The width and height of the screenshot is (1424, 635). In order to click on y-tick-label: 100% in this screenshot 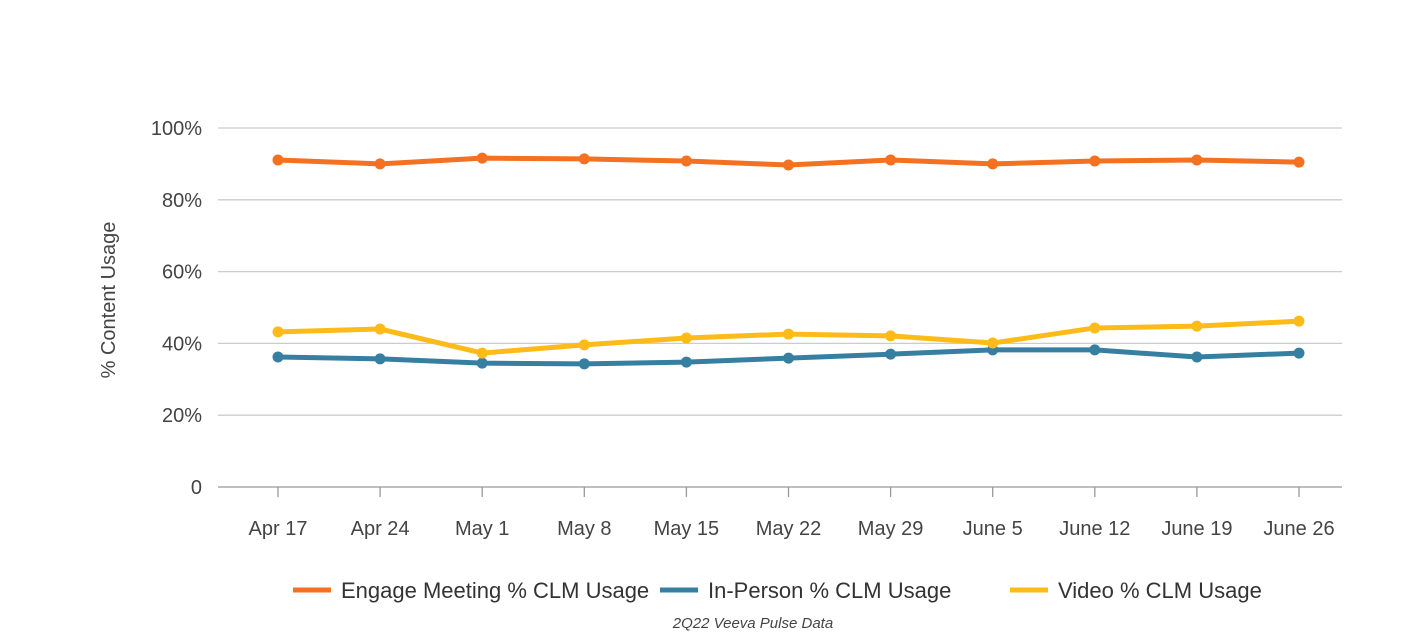, I will do `click(176, 129)`.